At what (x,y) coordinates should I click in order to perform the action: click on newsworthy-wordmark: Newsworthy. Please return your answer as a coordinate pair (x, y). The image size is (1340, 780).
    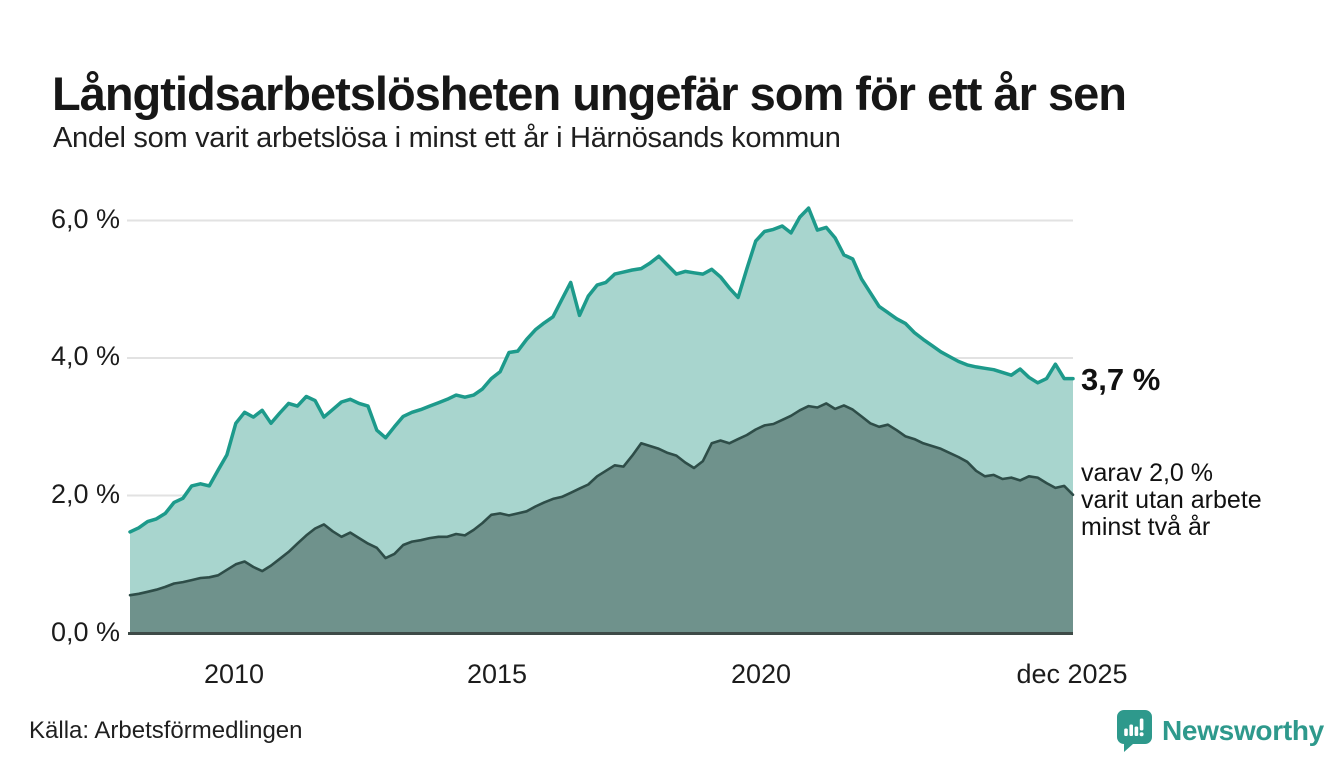
    Looking at the image, I should click on (1243, 730).